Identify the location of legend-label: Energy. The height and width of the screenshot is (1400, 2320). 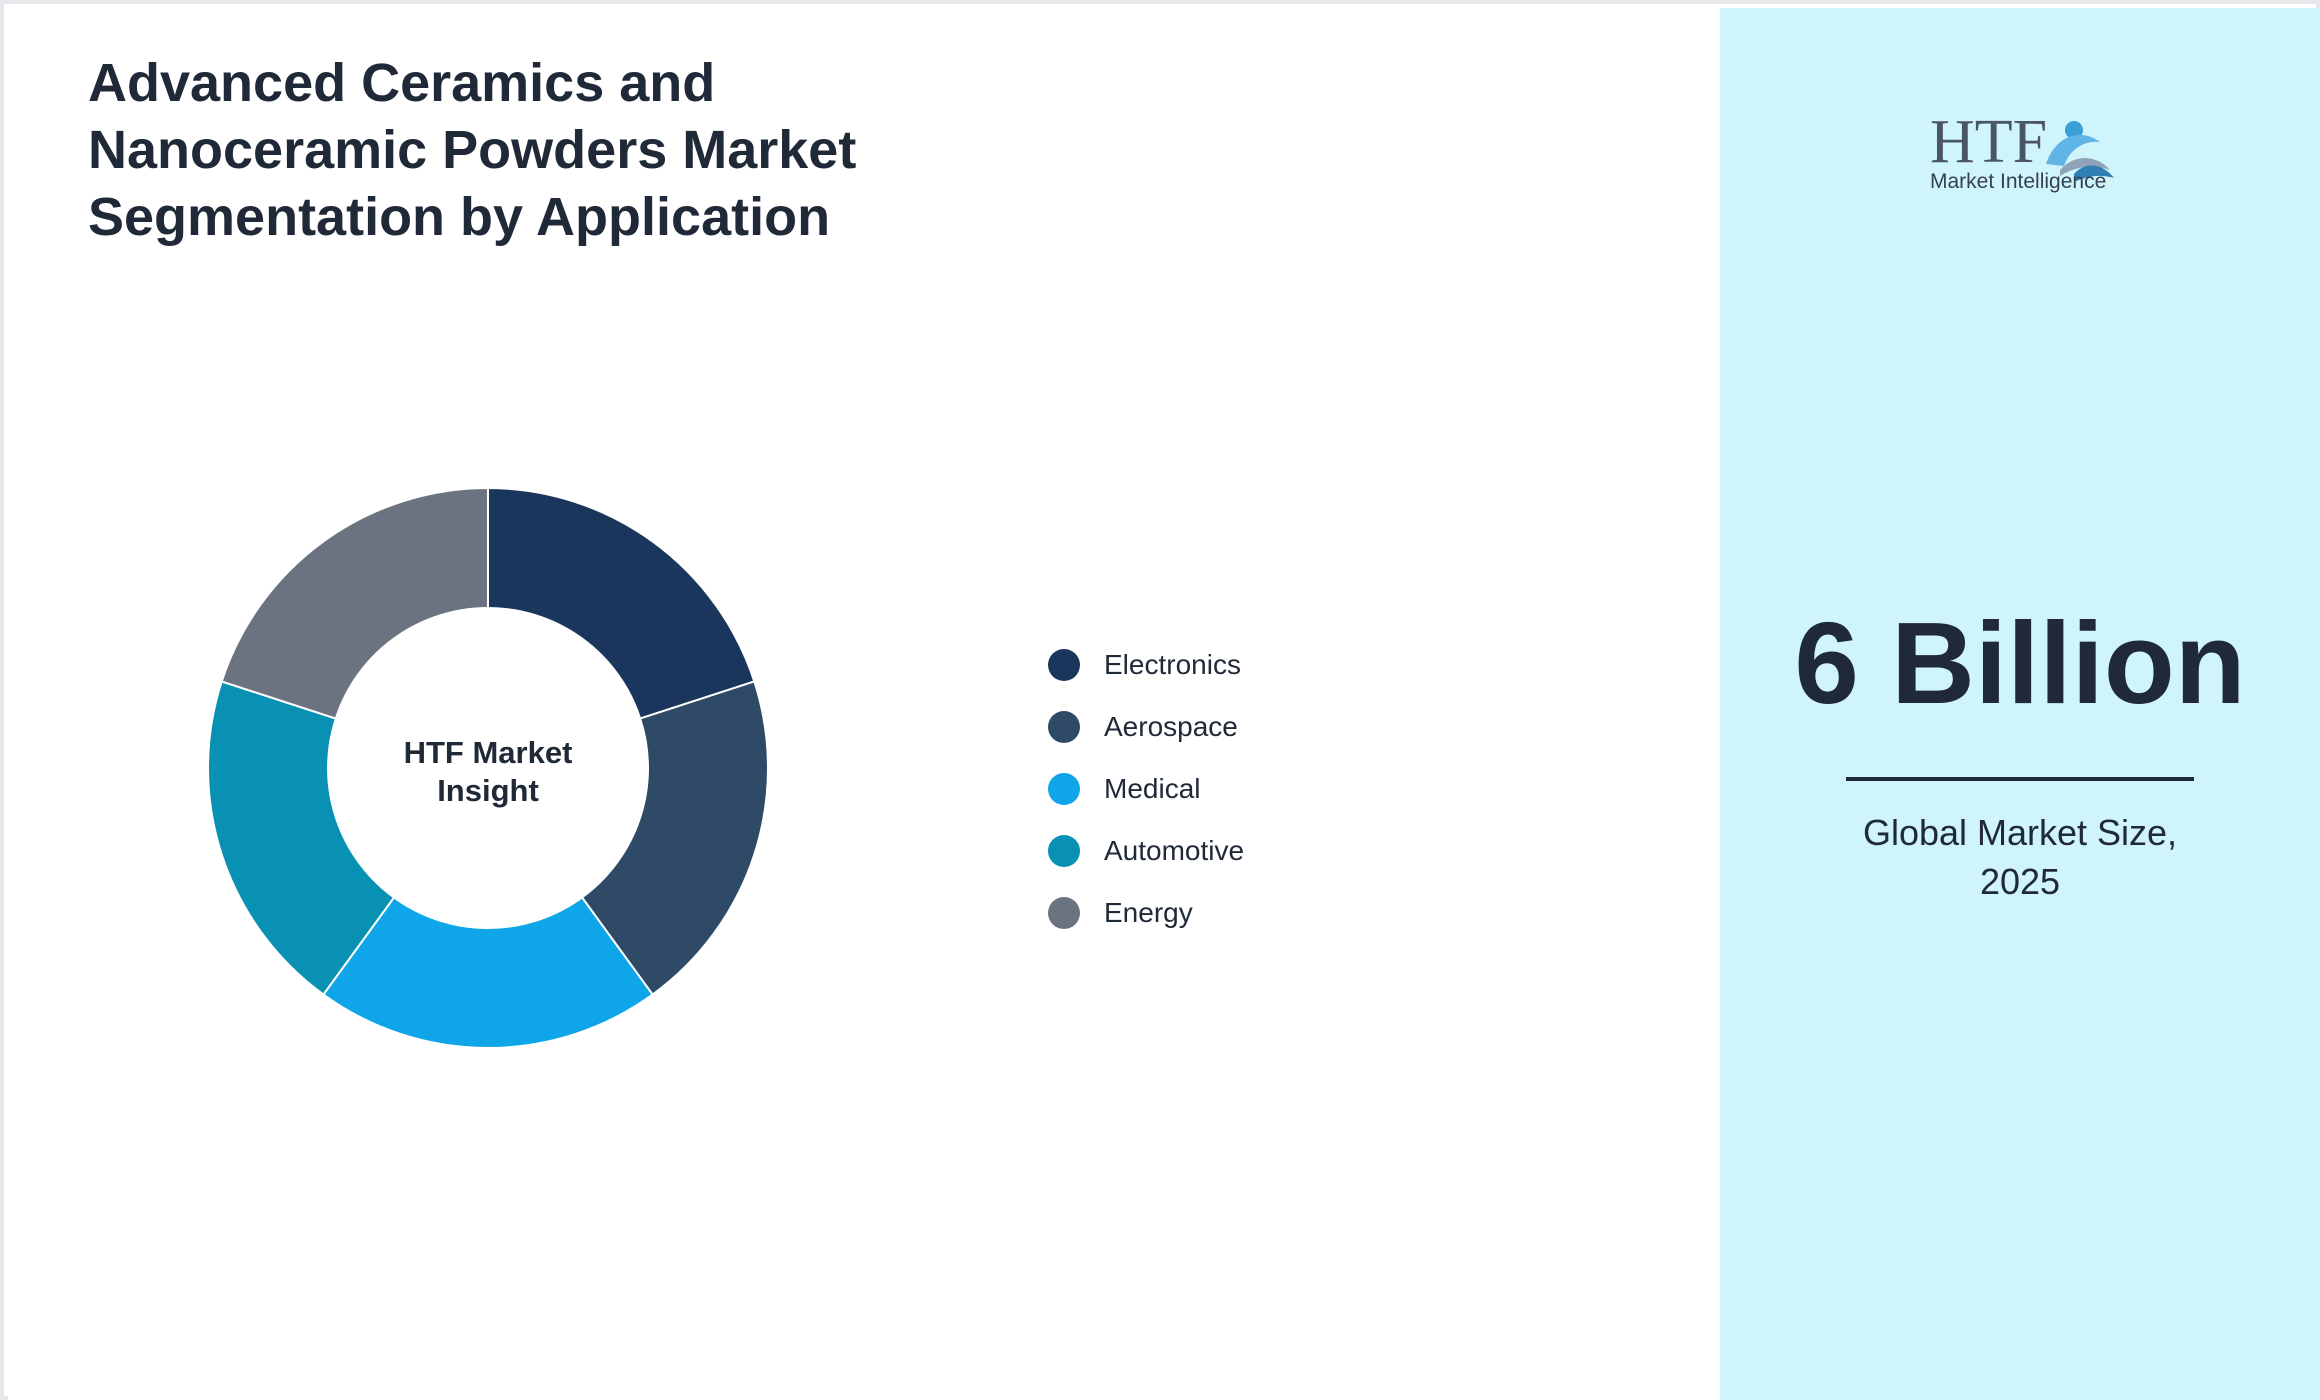
(1148, 912).